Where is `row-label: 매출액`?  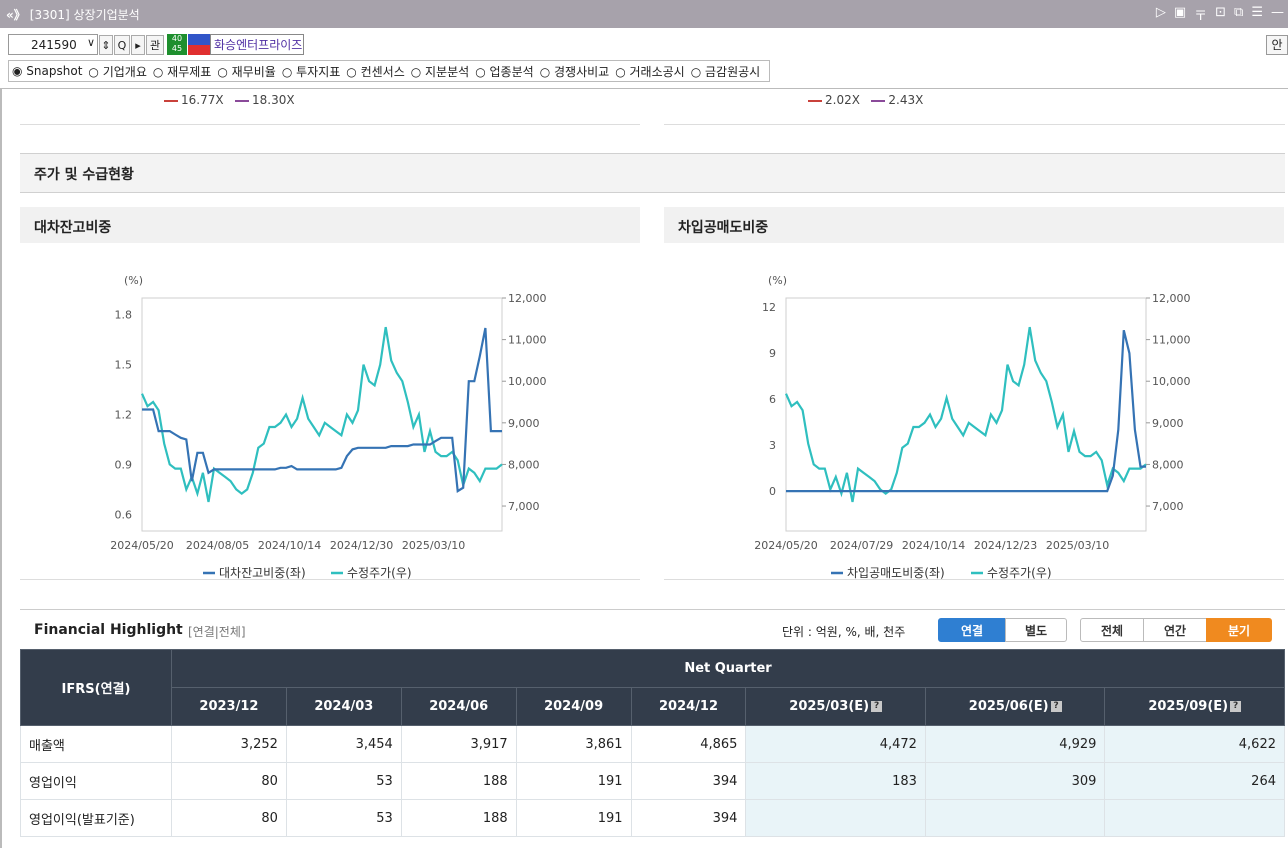
row-label: 매출액 is located at coordinates (96, 744).